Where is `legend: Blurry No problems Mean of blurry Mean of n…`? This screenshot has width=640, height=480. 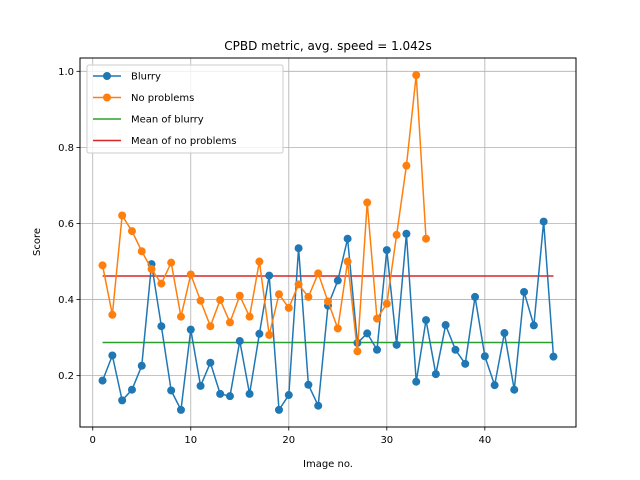
legend: Blurry No problems Mean of blurry Mean of n… is located at coordinates (185, 109).